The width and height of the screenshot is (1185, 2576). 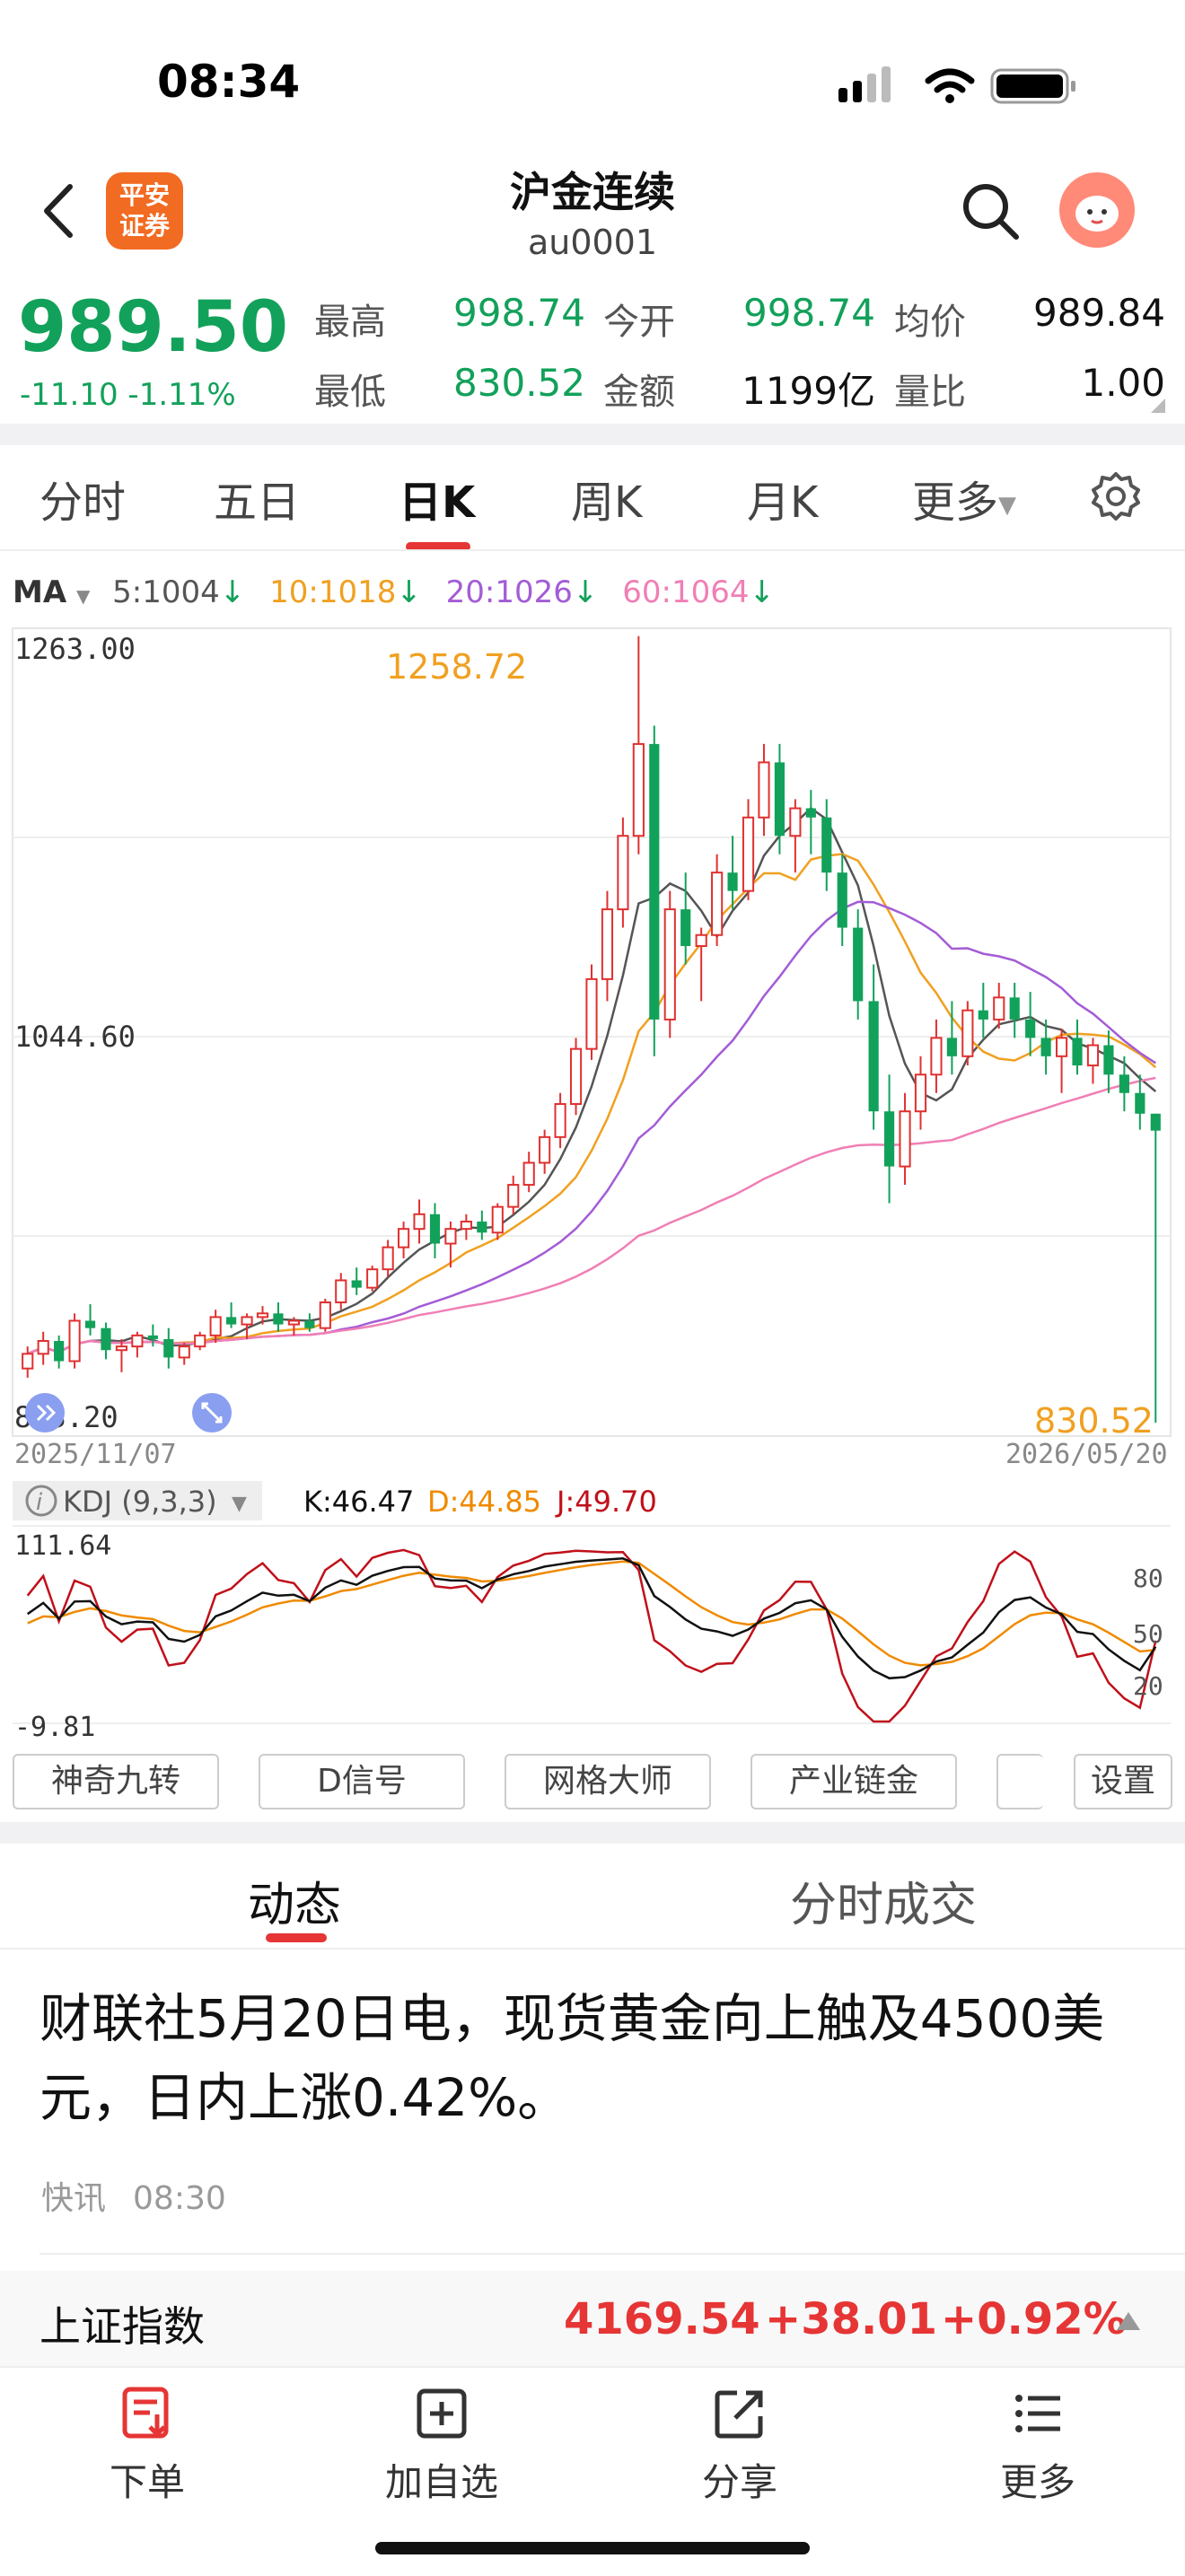 I want to click on y-axis-mid-label: 1044.60, so click(x=75, y=1037).